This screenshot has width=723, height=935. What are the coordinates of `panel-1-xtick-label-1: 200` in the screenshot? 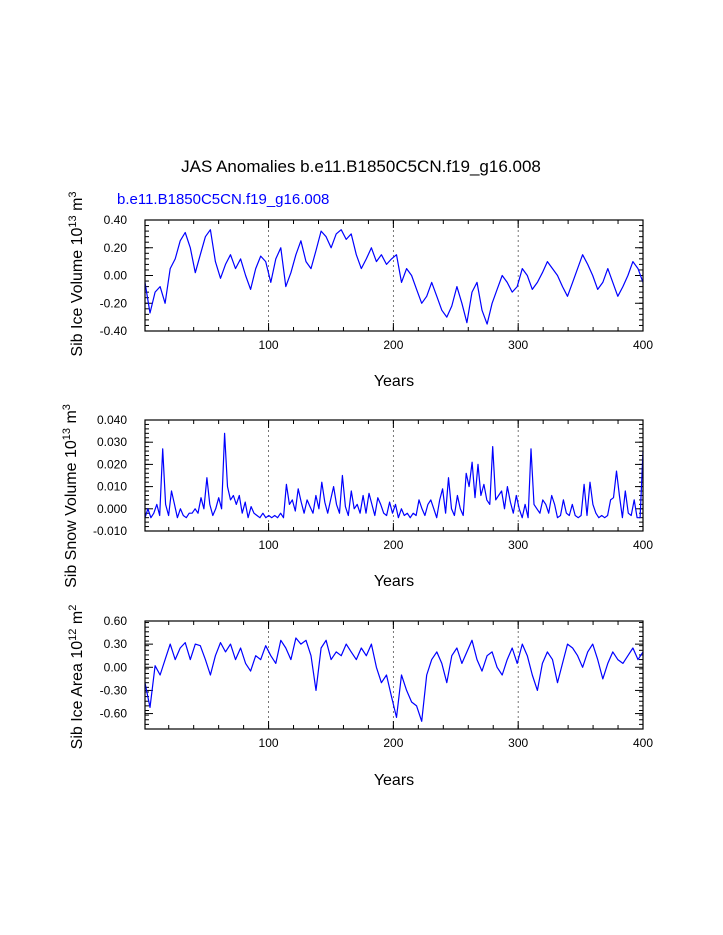 It's located at (393, 345).